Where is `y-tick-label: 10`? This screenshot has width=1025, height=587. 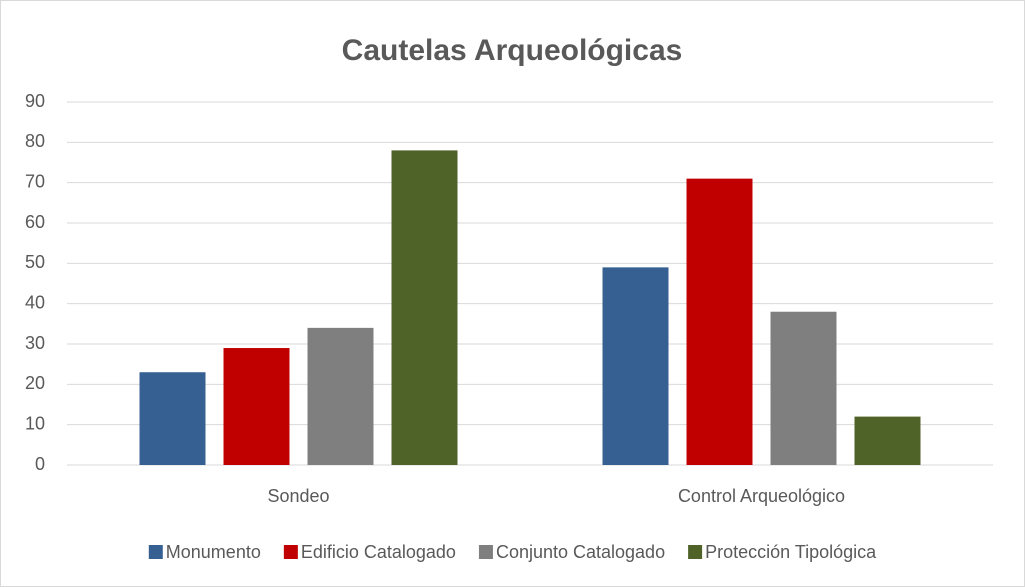 y-tick-label: 10 is located at coordinates (35, 423).